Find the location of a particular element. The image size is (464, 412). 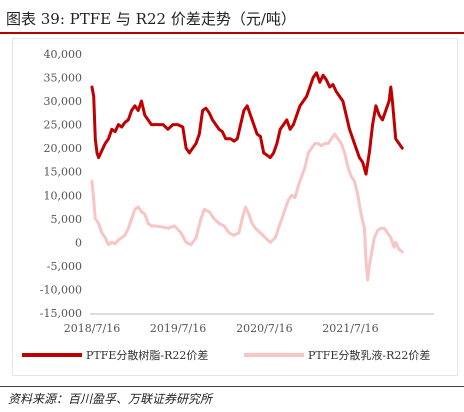

y-tick-label: 0 is located at coordinates (78, 242).